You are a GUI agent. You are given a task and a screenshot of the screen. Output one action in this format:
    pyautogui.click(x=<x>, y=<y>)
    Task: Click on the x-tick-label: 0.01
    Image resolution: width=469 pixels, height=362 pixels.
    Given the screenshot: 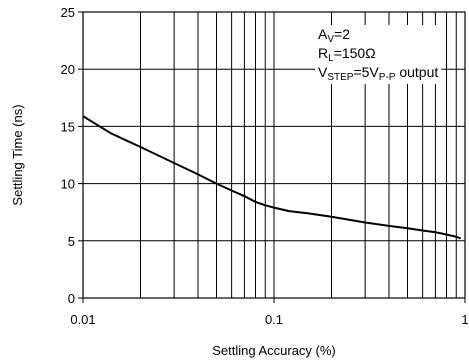 What is the action you would take?
    pyautogui.click(x=82, y=319)
    